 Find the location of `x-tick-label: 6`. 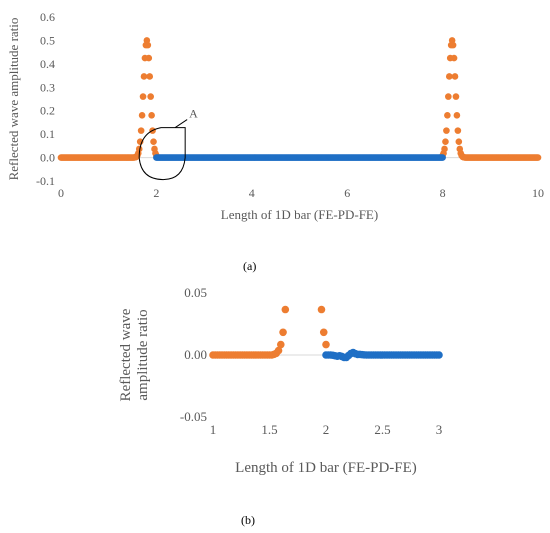

x-tick-label: 6 is located at coordinates (347, 193).